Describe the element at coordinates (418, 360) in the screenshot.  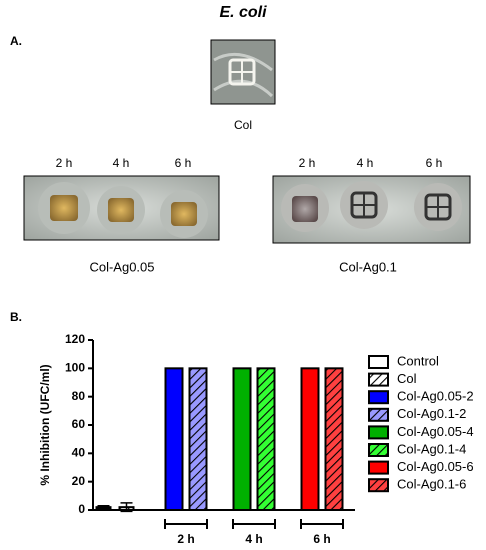
I see `legend-label: Control` at that location.